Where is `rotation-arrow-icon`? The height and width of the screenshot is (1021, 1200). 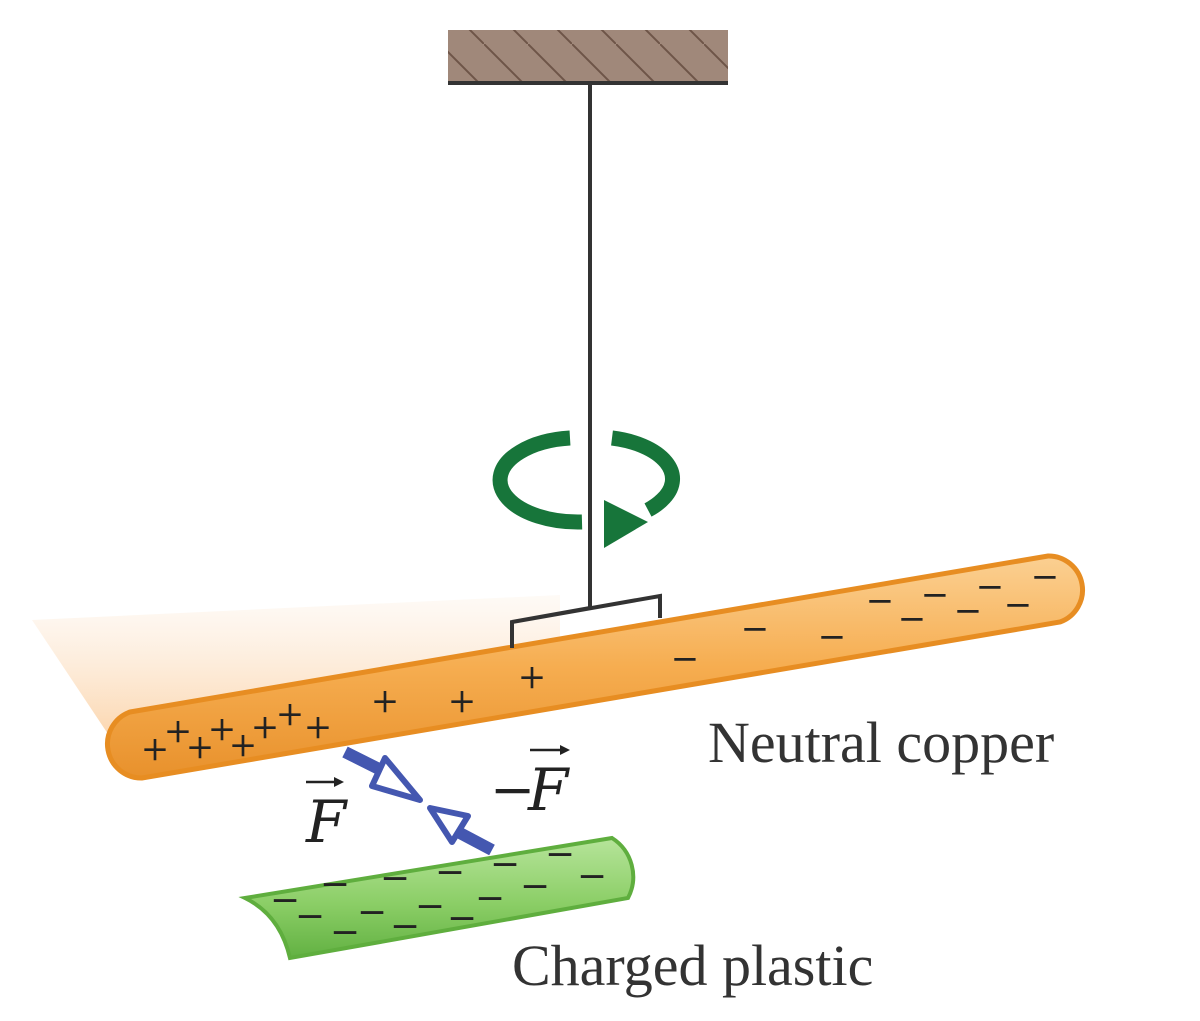
rotation-arrow-icon is located at coordinates (586, 489).